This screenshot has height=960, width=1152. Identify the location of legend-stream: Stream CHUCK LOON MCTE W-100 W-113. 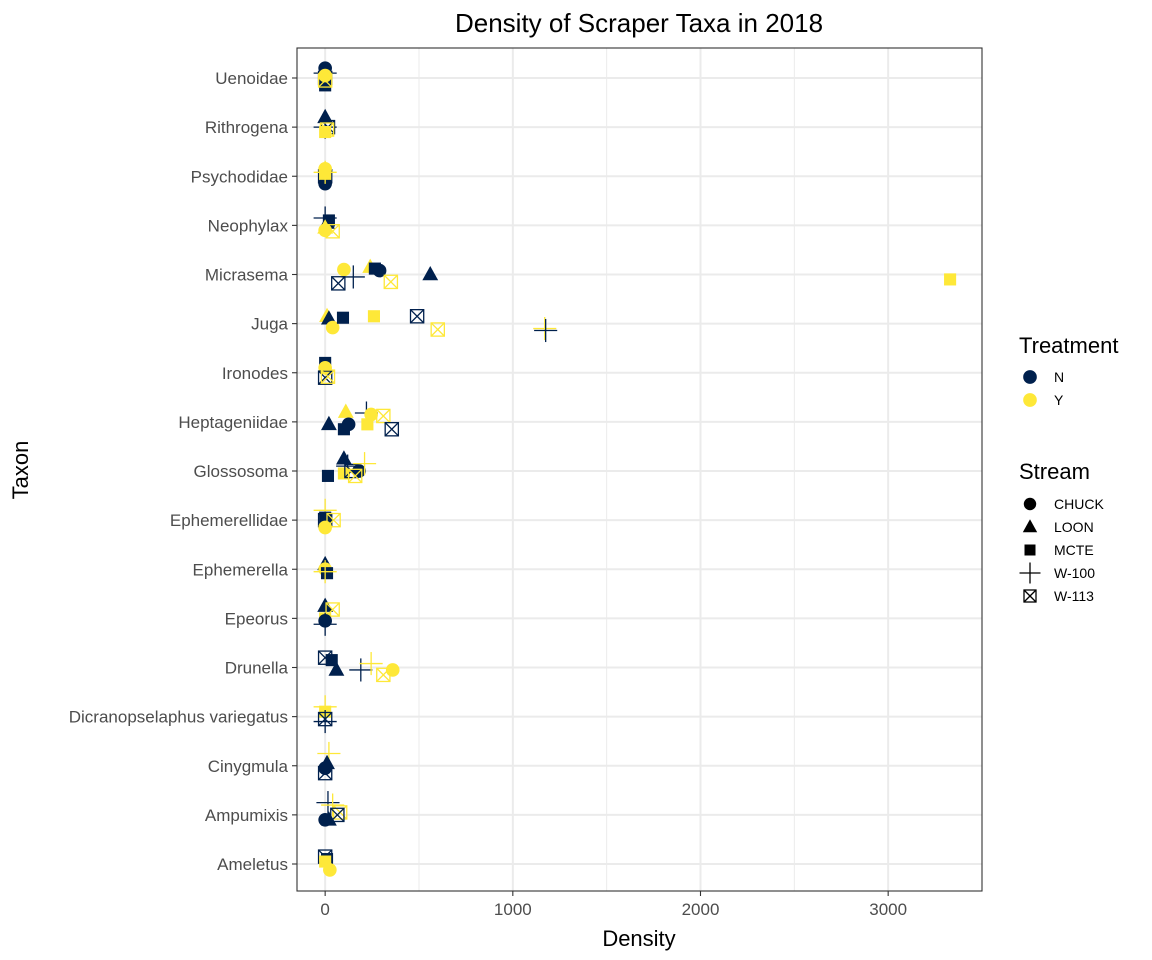
(1061, 531).